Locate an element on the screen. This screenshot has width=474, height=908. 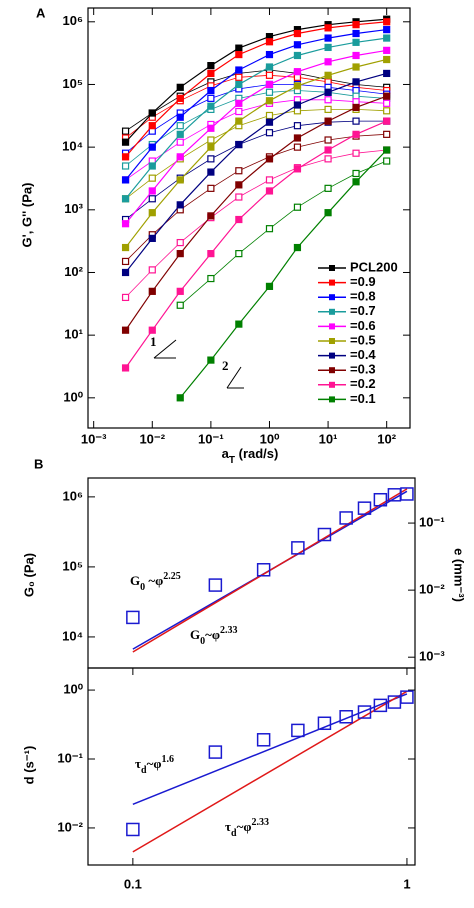
y-tick-label: 10⁵ is located at coordinates (72, 565).